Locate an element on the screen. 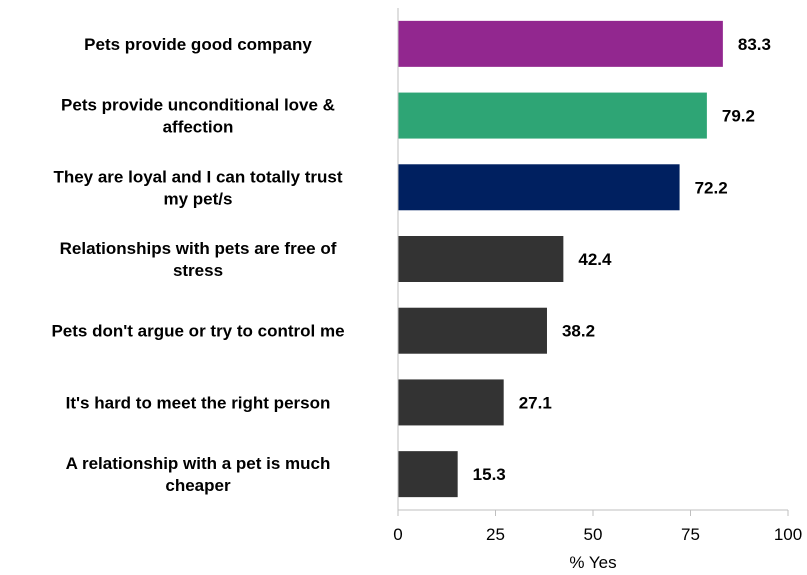 Image resolution: width=807 pixels, height=575 pixels. data-label: 79.2 is located at coordinates (738, 116).